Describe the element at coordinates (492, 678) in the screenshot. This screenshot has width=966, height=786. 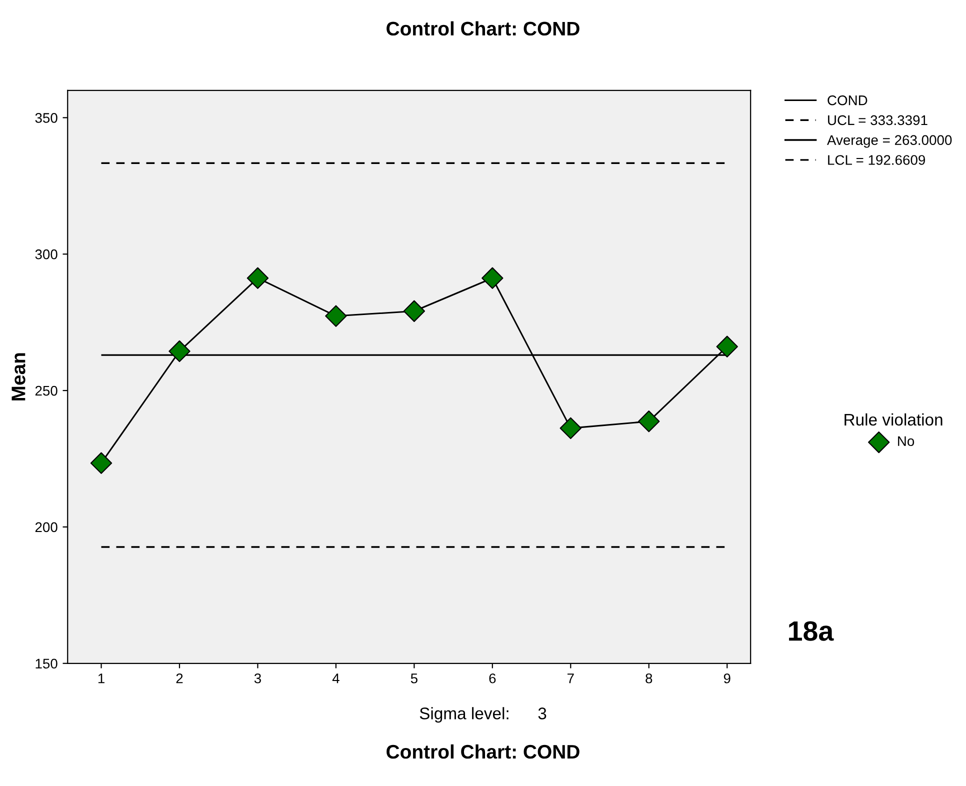
I see `x-tick-label: 6` at that location.